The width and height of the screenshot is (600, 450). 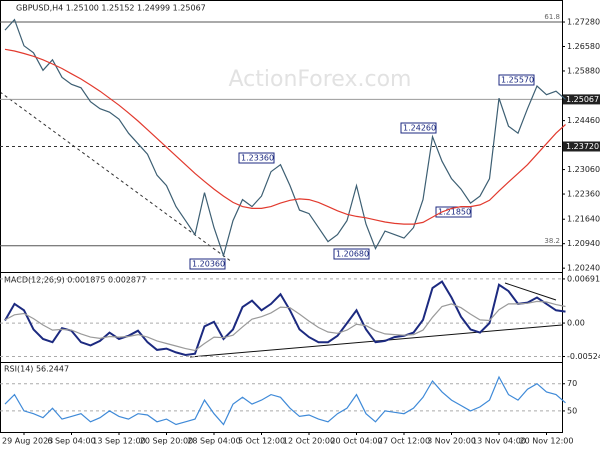 What do you see at coordinates (27, 441) in the screenshot?
I see `x-tick-label: 29 Aug 2023` at bounding box center [27, 441].